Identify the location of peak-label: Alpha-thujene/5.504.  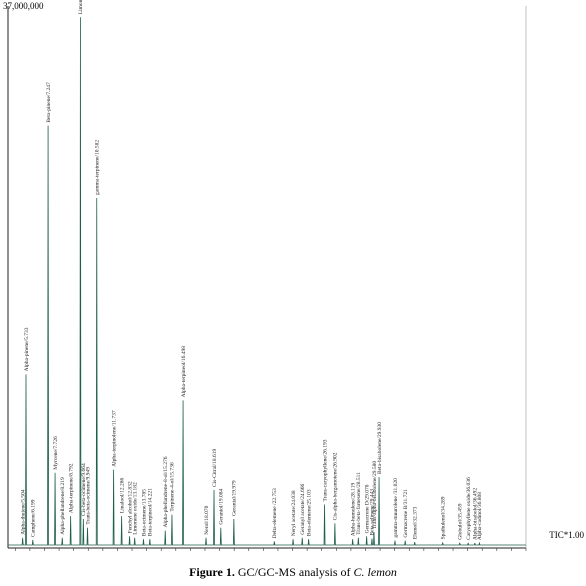
(23, 512).